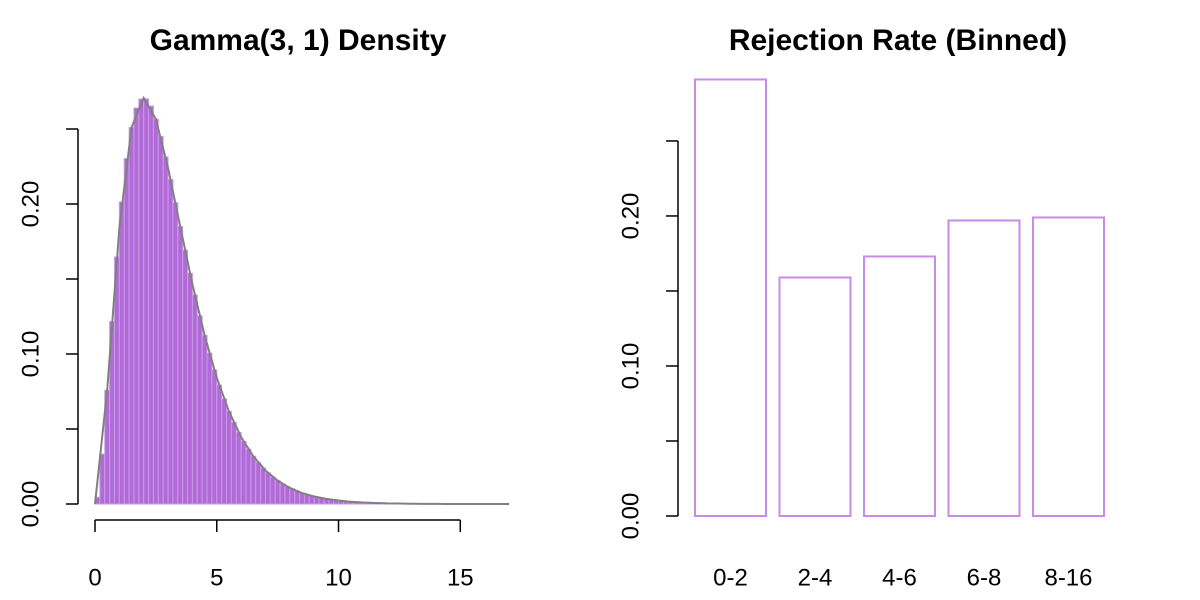 The height and width of the screenshot is (600, 1200). I want to click on chart-title: Gamma(3, 1) Density, so click(298, 40).